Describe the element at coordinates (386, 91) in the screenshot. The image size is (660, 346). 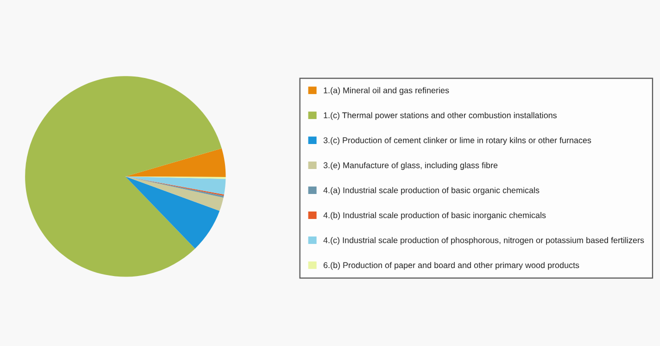
I see `legend-label: 1.(a) Mineral oil and gas refineries` at that location.